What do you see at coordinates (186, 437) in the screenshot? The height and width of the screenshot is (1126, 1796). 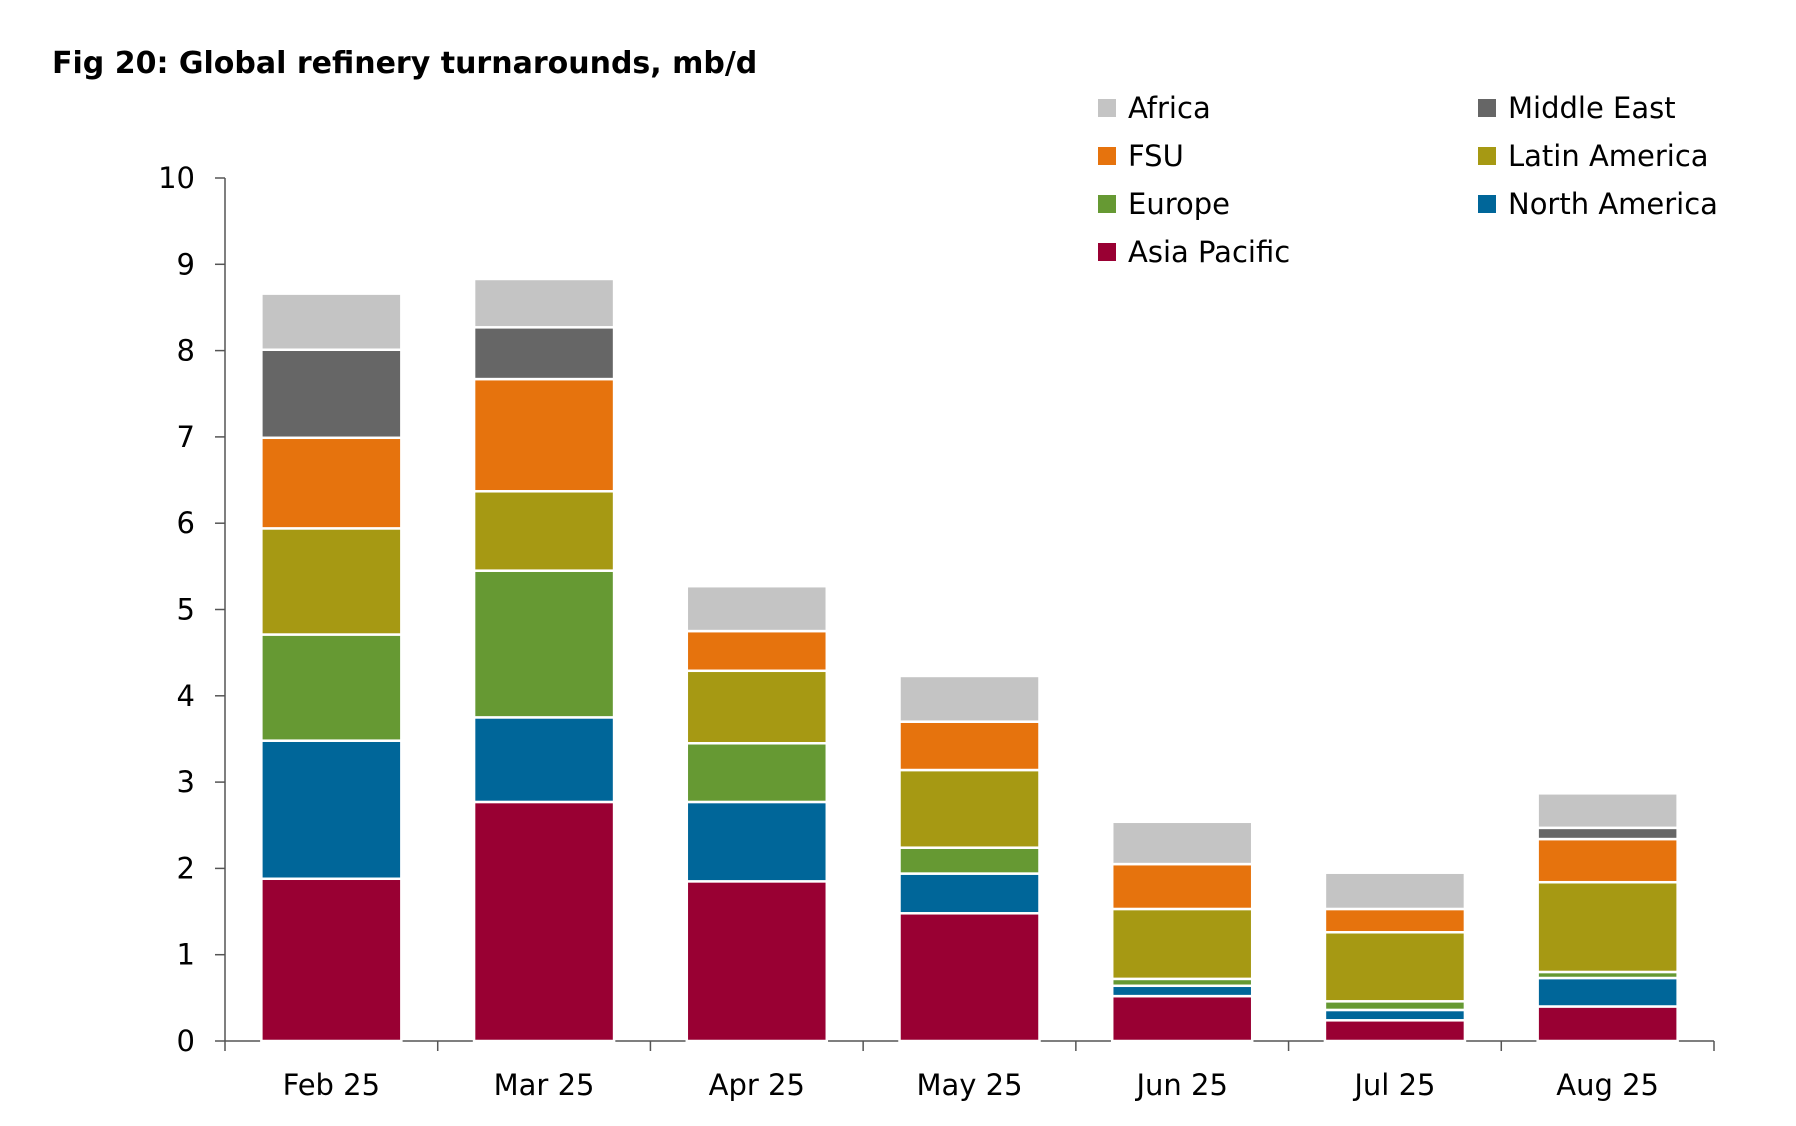 I see `y-tick-label: 7` at bounding box center [186, 437].